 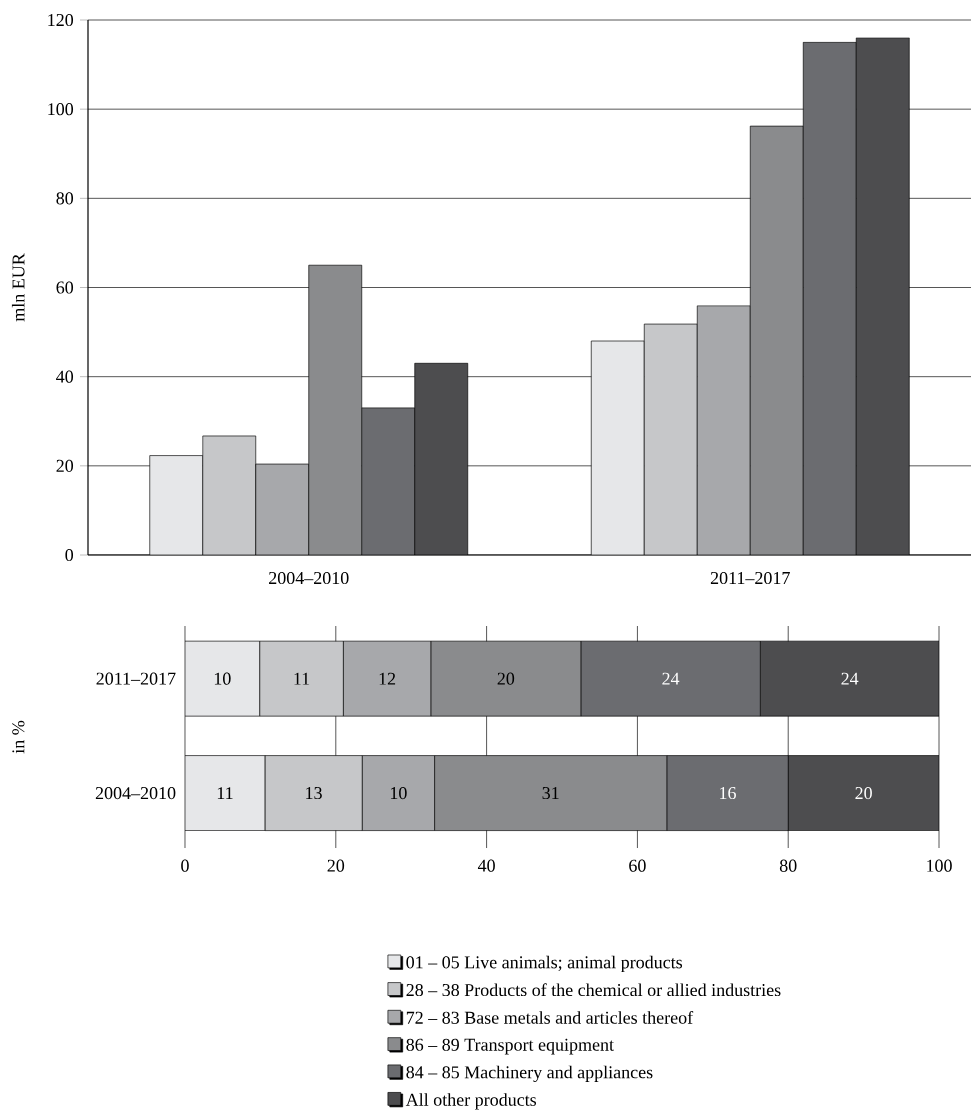 I want to click on x-tick-label: 100, so click(x=939, y=865).